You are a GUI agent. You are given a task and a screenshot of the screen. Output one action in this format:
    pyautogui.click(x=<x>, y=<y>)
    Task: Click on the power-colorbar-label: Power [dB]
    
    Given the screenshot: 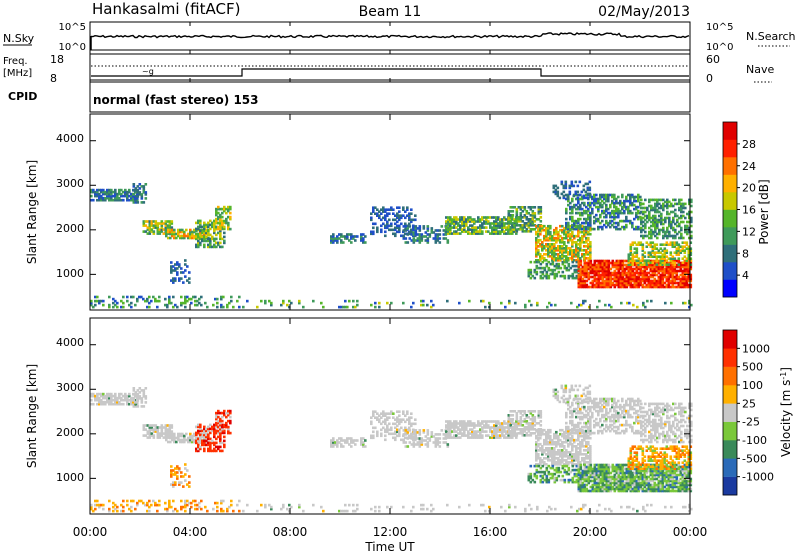 What is the action you would take?
    pyautogui.click(x=764, y=211)
    